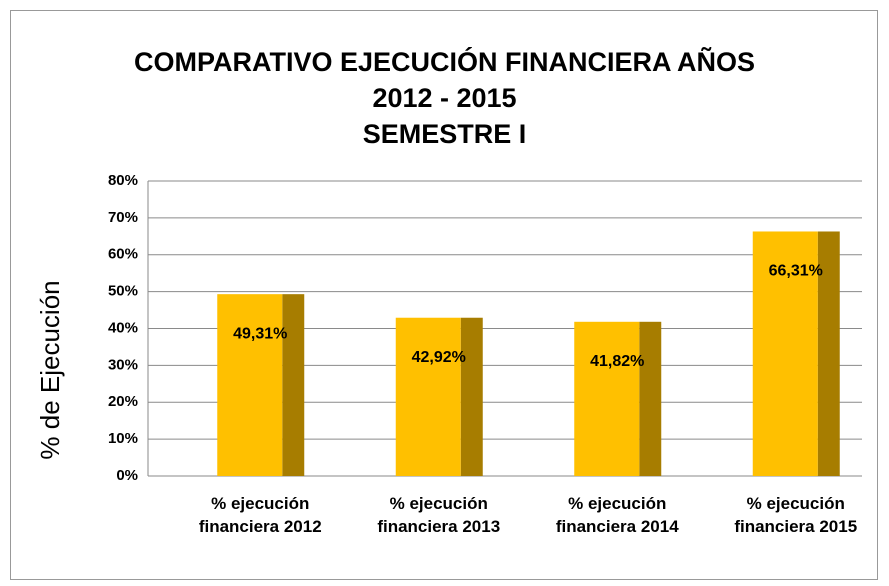 The image size is (889, 586). What do you see at coordinates (439, 515) in the screenshot?
I see `x-tick-label: % ejecución financiera 2013` at bounding box center [439, 515].